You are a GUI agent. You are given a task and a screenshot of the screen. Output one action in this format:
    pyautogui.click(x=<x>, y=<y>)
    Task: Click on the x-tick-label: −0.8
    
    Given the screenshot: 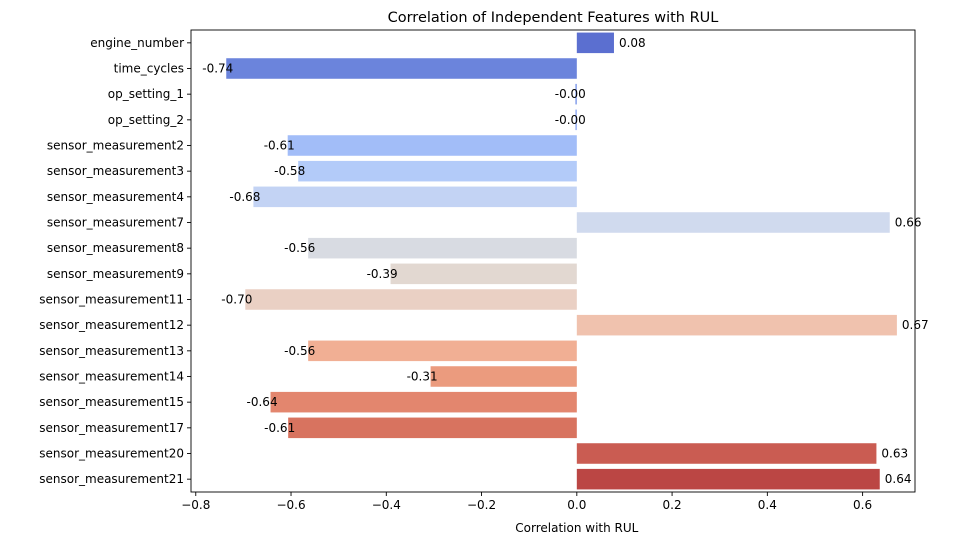 What is the action you would take?
    pyautogui.click(x=195, y=505)
    